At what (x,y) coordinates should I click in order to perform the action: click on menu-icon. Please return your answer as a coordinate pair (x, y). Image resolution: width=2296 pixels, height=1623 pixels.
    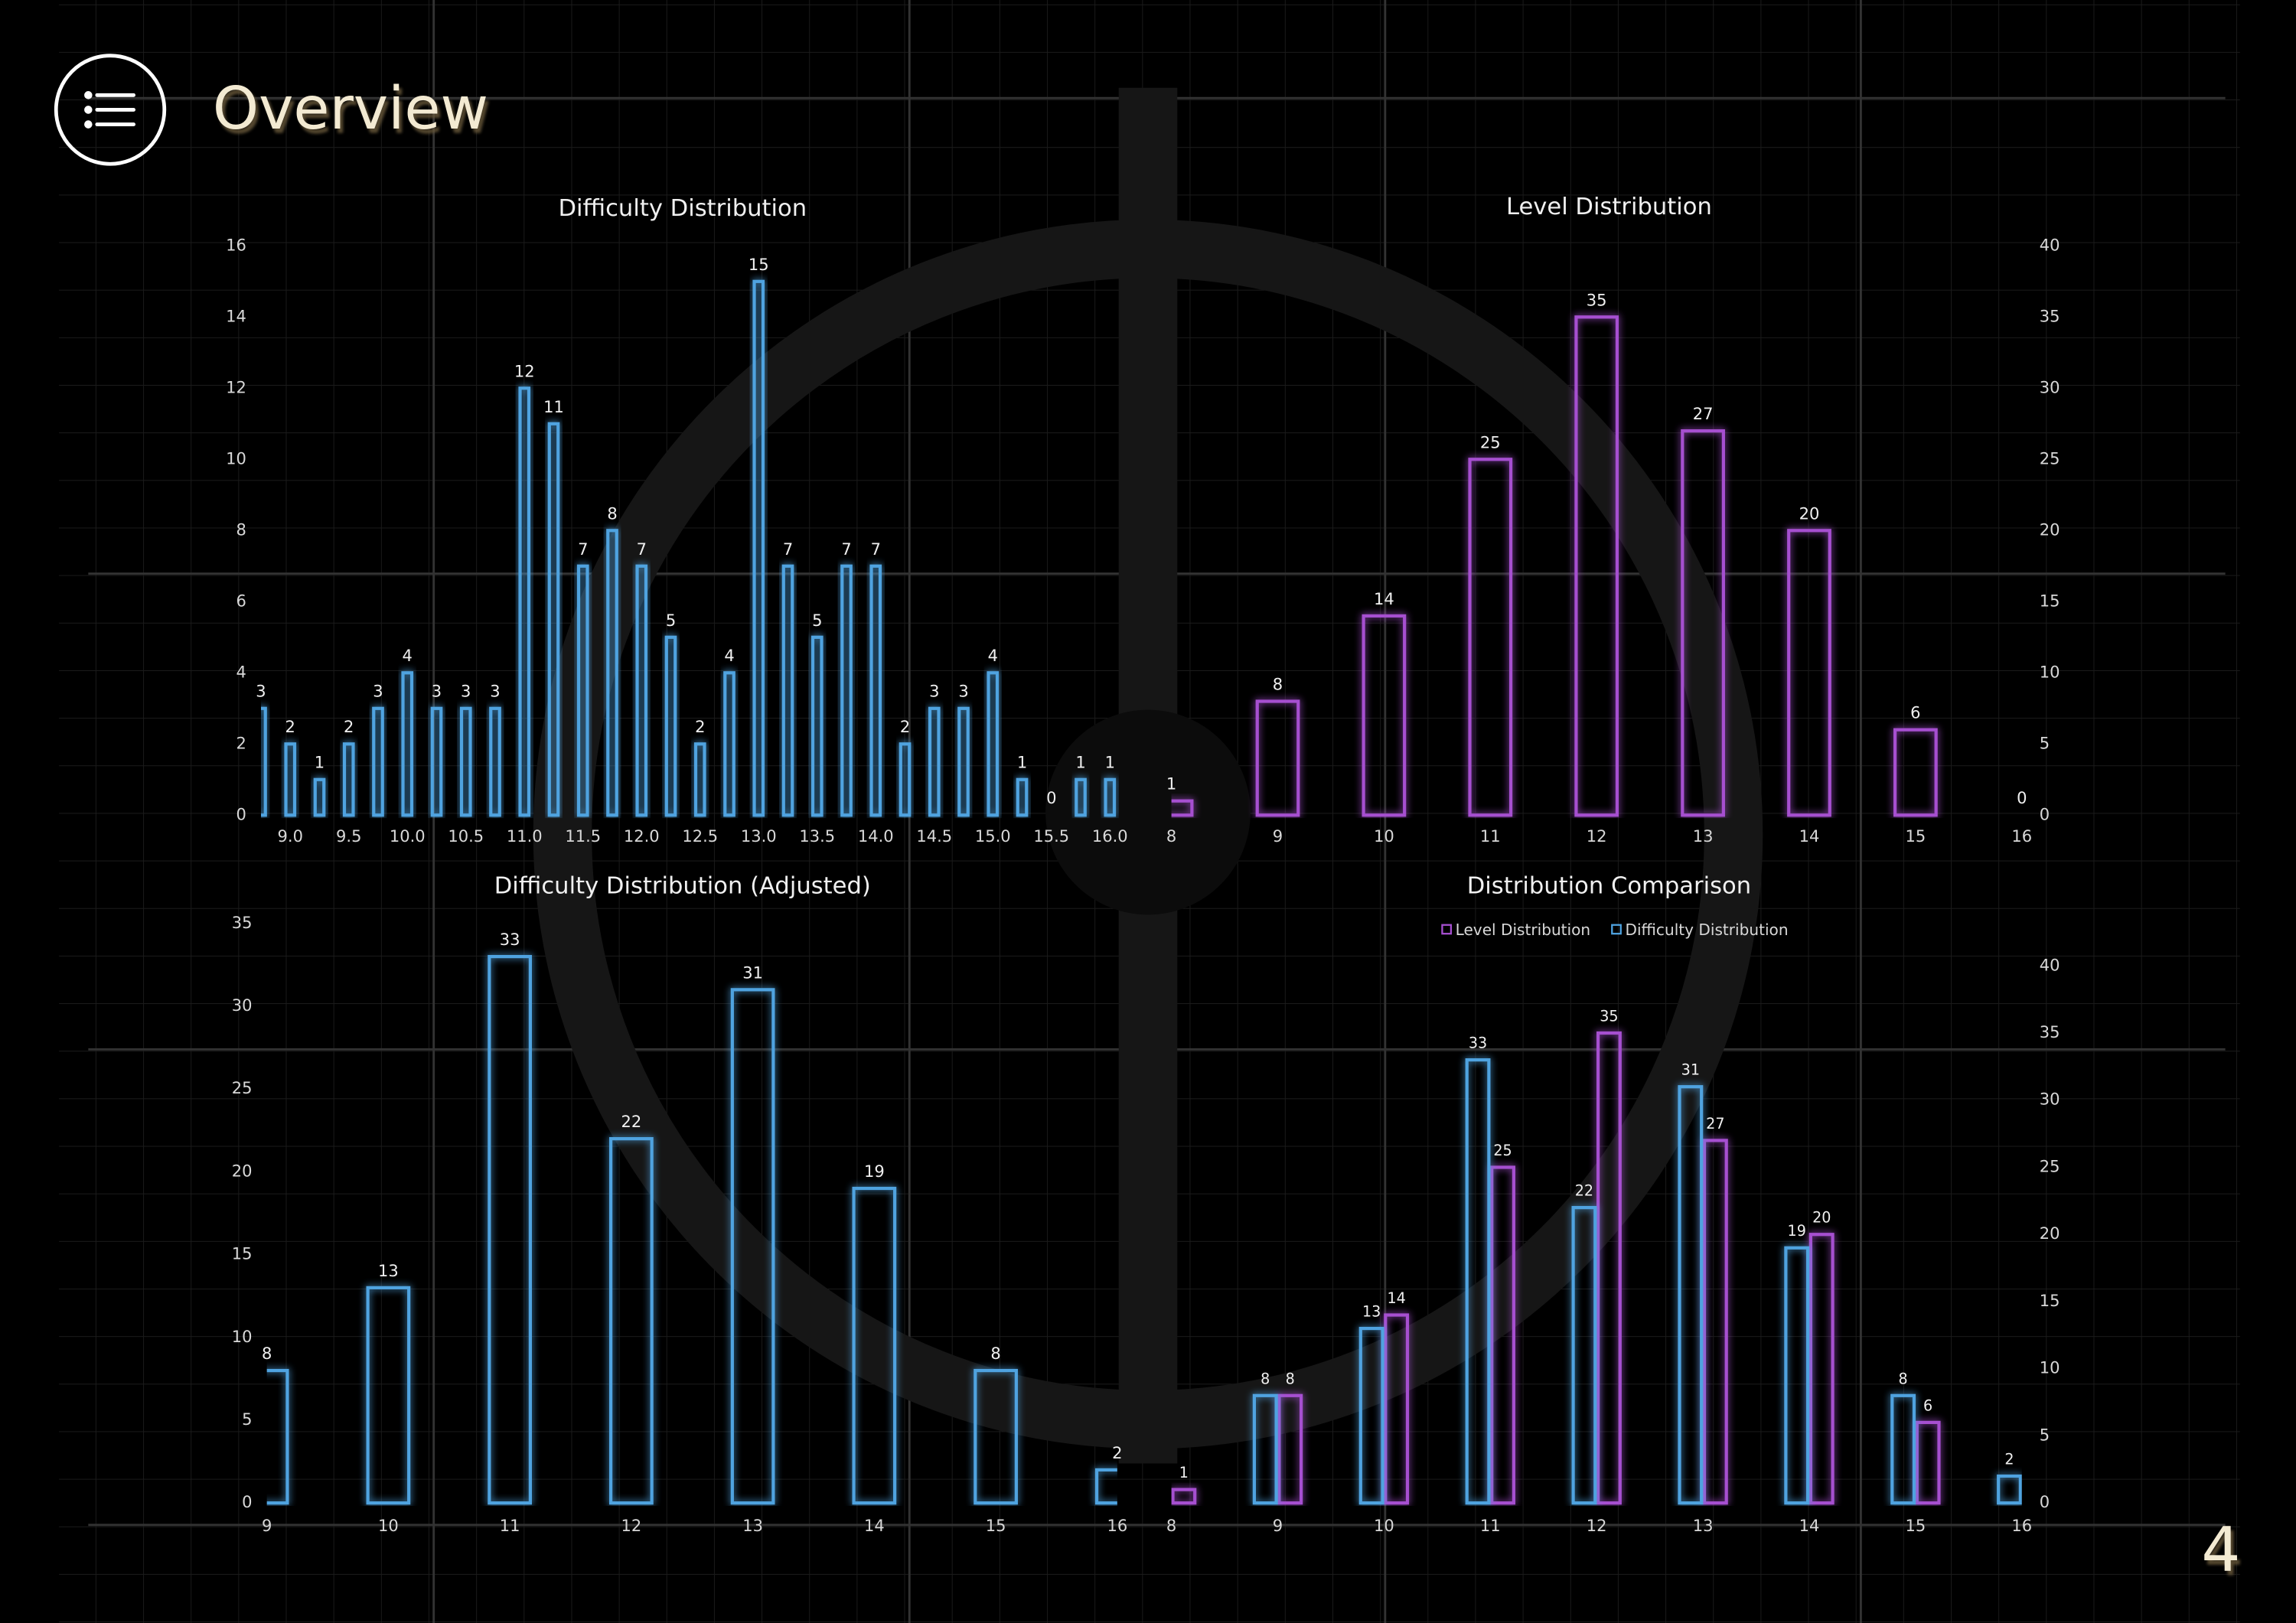
    Looking at the image, I should click on (110, 110).